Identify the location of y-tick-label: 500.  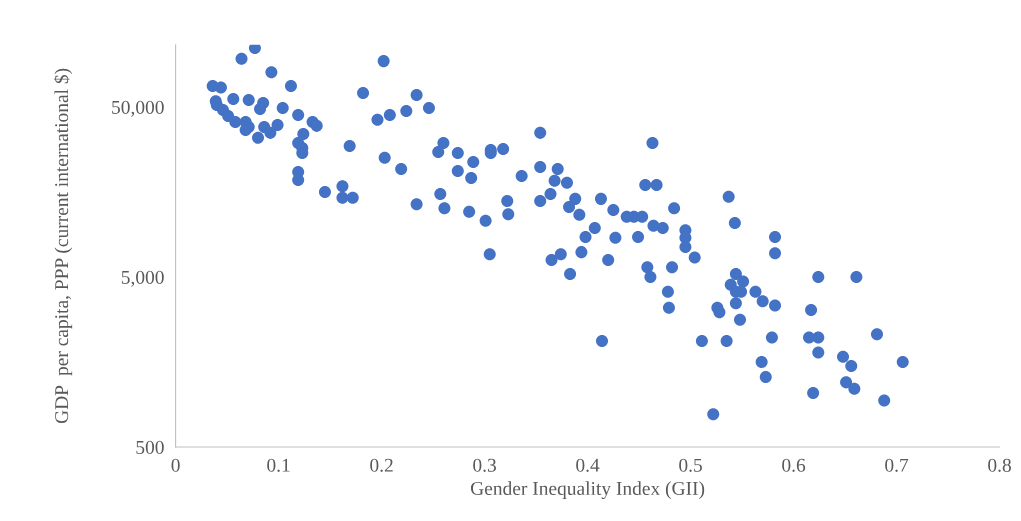
(150, 447).